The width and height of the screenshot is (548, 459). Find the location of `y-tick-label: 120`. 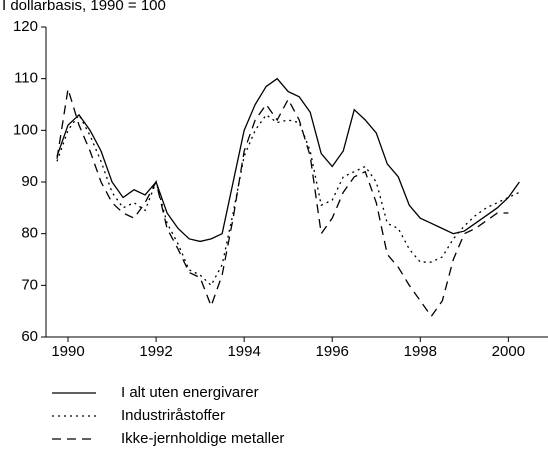

y-tick-label: 120 is located at coordinates (25, 26).